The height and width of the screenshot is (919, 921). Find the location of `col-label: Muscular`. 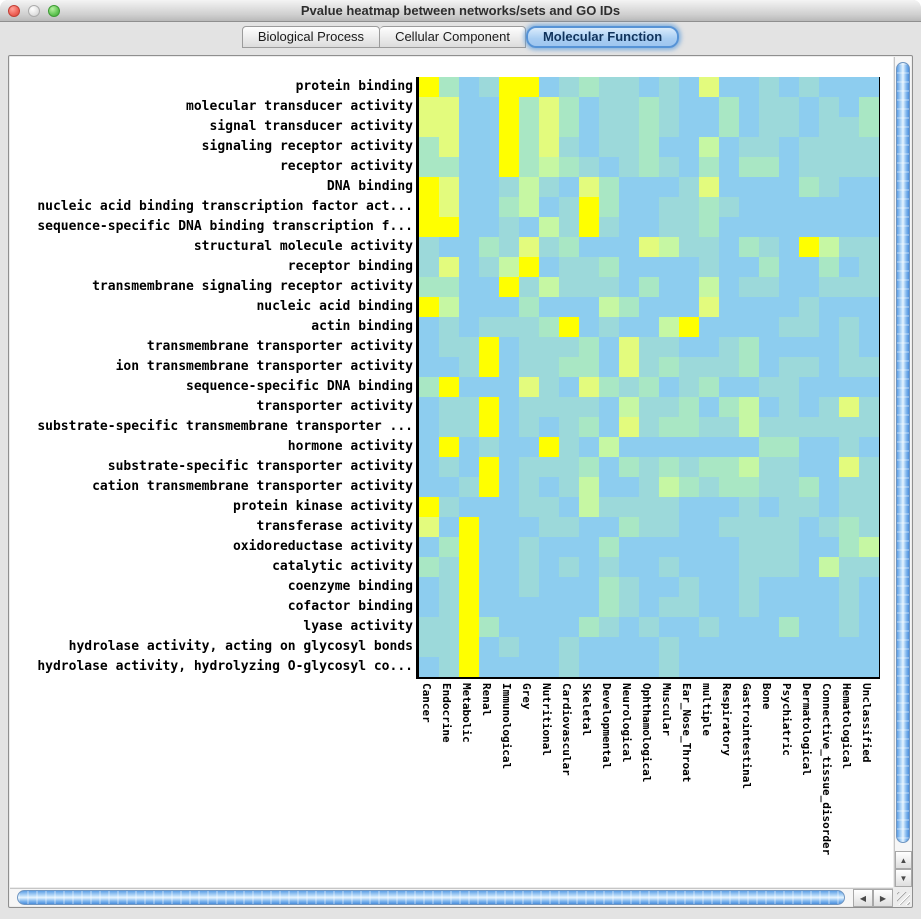

col-label: Muscular is located at coordinates (666, 709).